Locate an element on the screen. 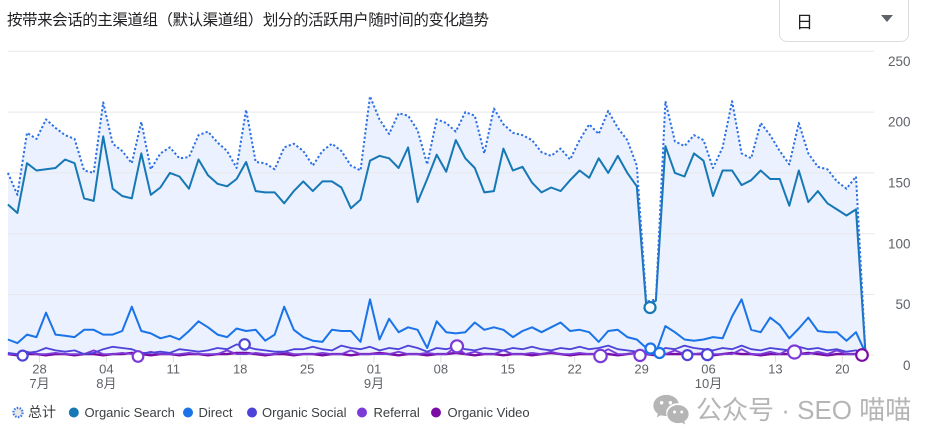  svg-text: 08 is located at coordinates (441, 369).